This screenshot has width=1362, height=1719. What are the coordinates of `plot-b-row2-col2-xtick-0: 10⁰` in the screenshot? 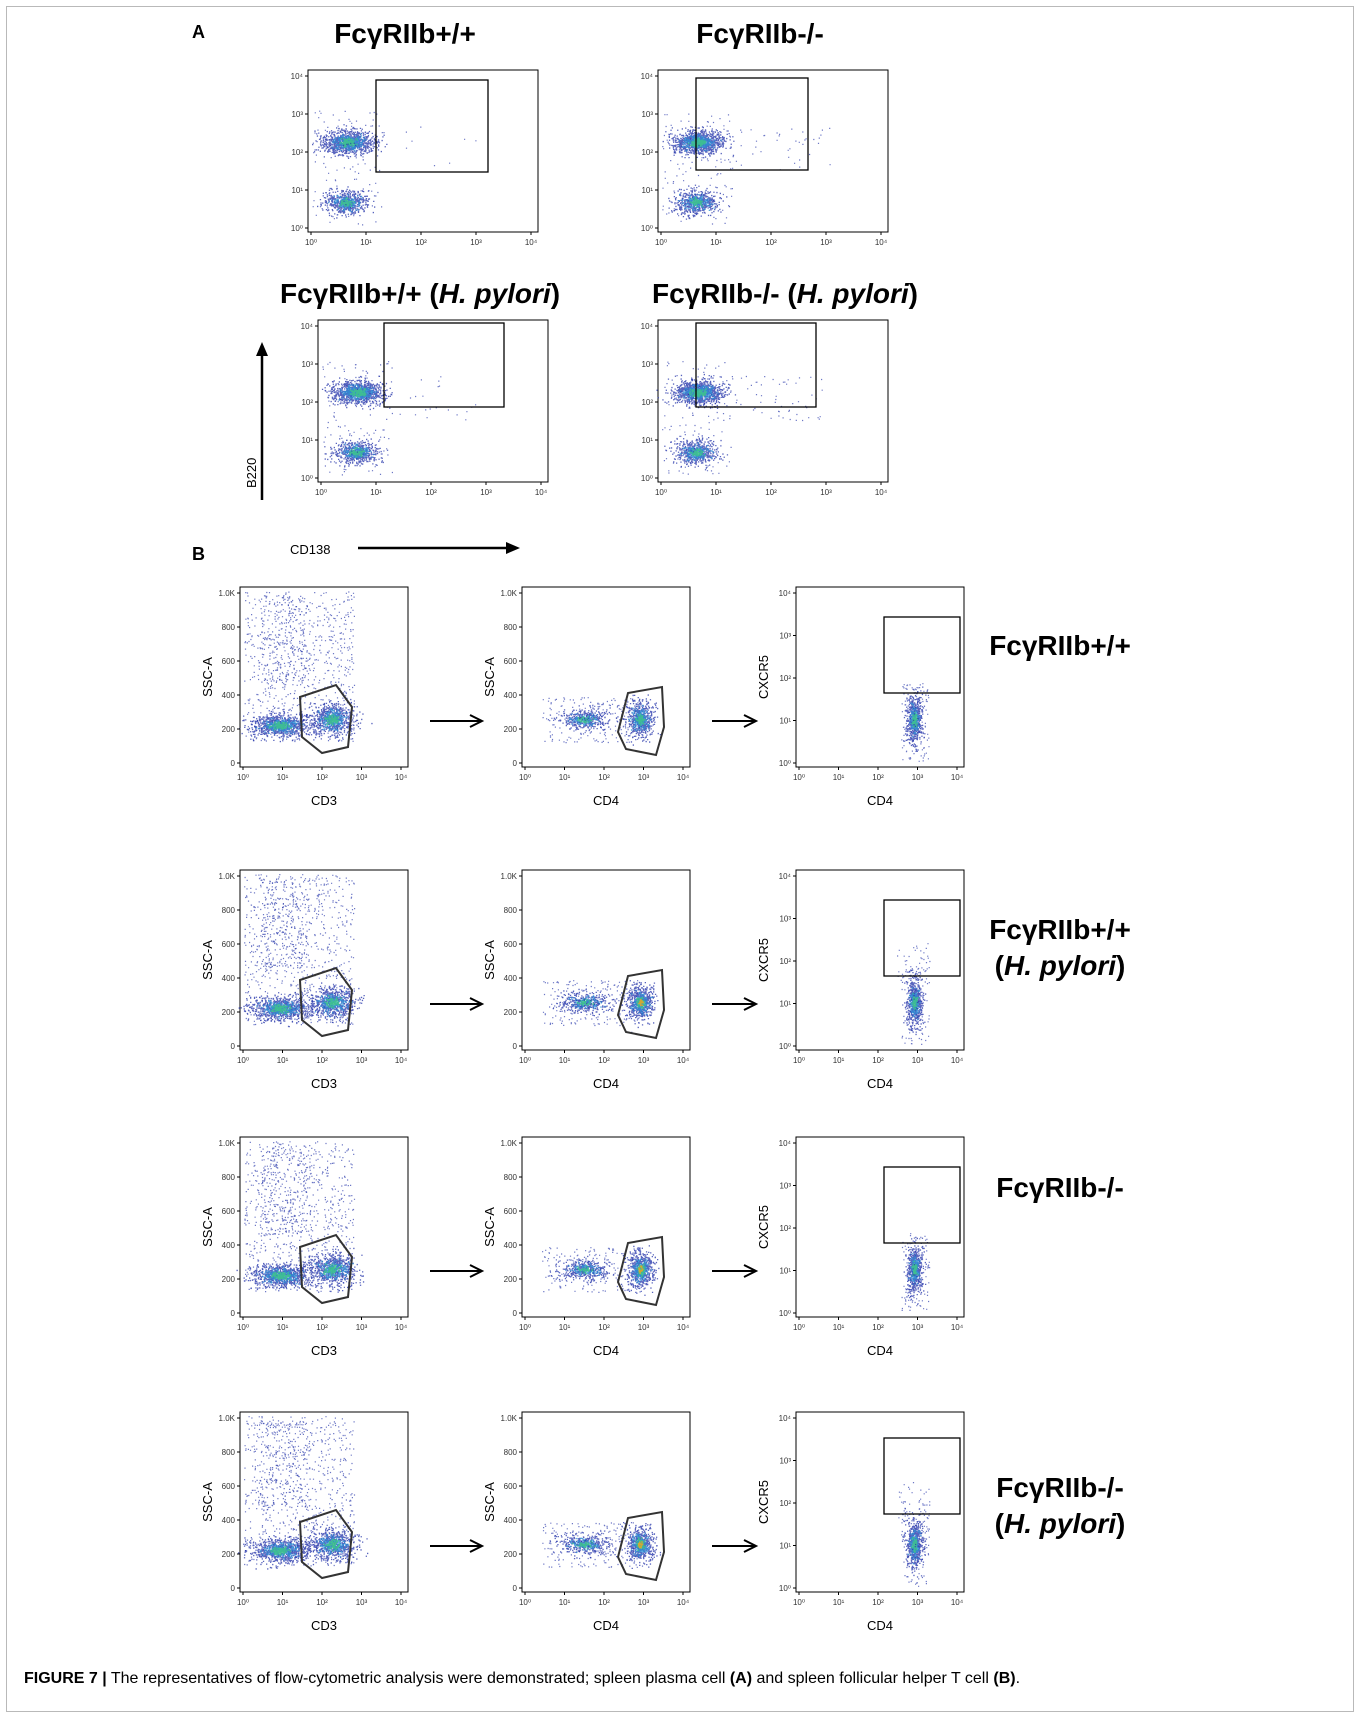 It's located at (525, 1060).